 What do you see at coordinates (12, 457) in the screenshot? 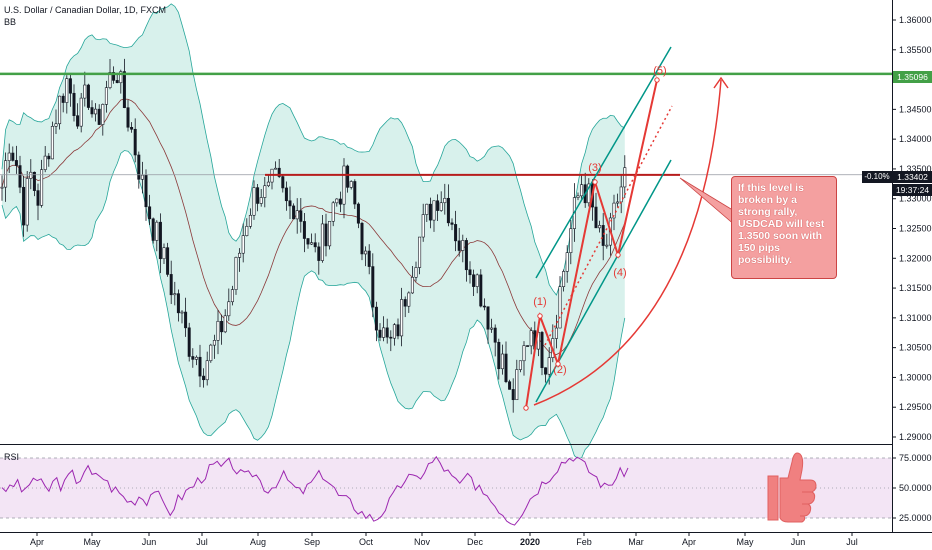
I see `rsi-label: RSI` at bounding box center [12, 457].